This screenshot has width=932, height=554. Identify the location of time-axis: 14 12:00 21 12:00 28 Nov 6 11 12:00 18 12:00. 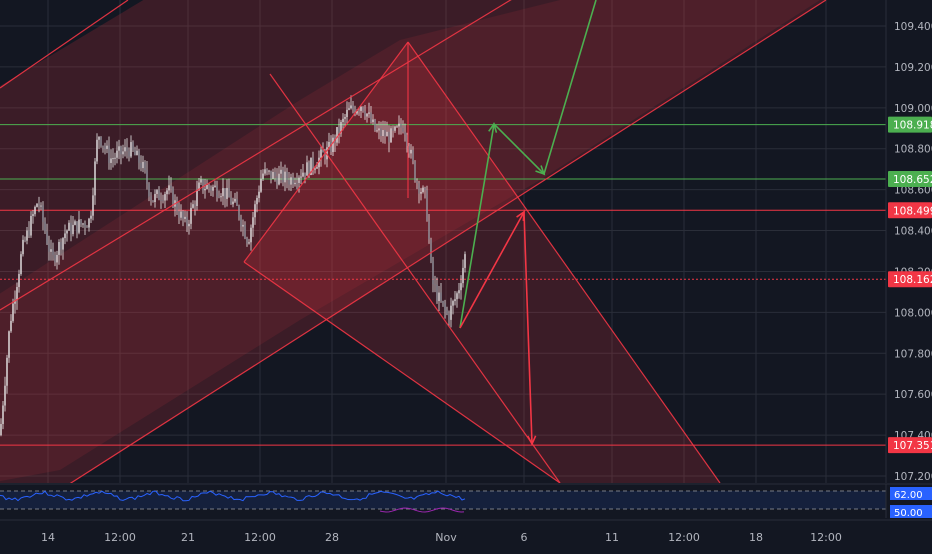
(466, 534).